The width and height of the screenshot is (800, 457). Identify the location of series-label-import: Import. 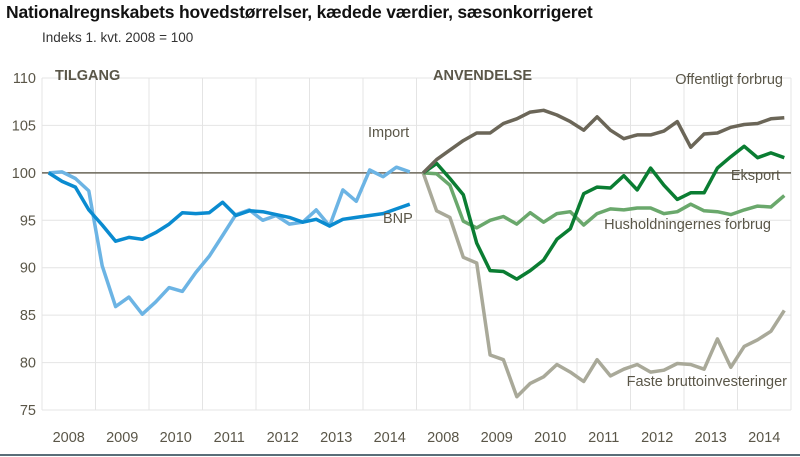
(388, 133).